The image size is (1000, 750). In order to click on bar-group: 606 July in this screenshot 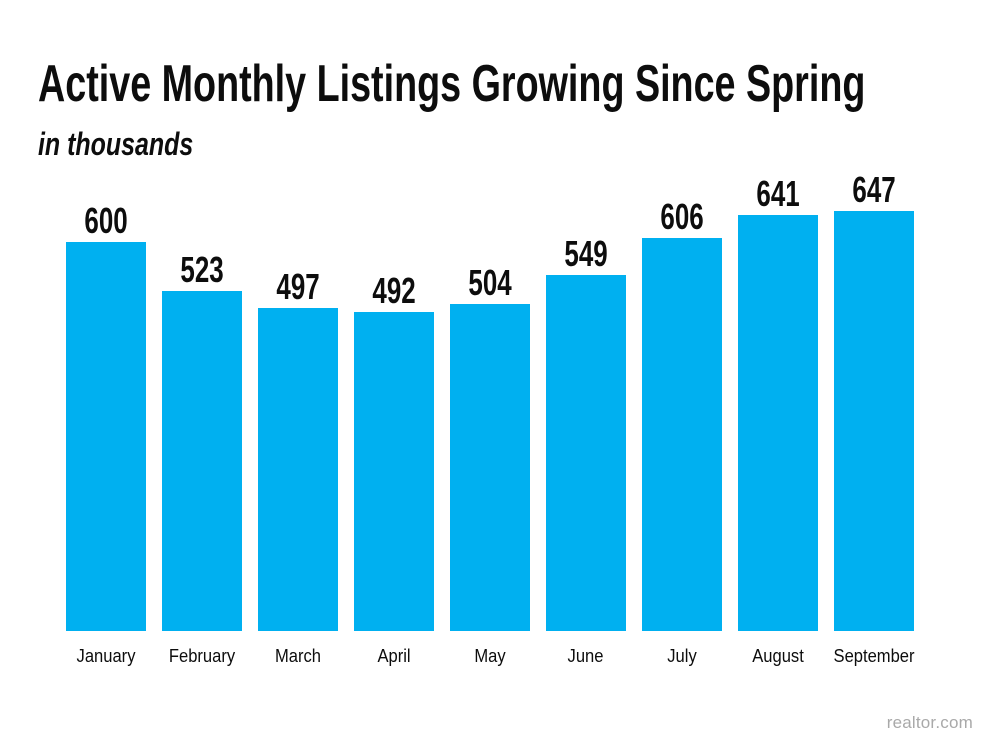, I will do `click(682, 411)`.